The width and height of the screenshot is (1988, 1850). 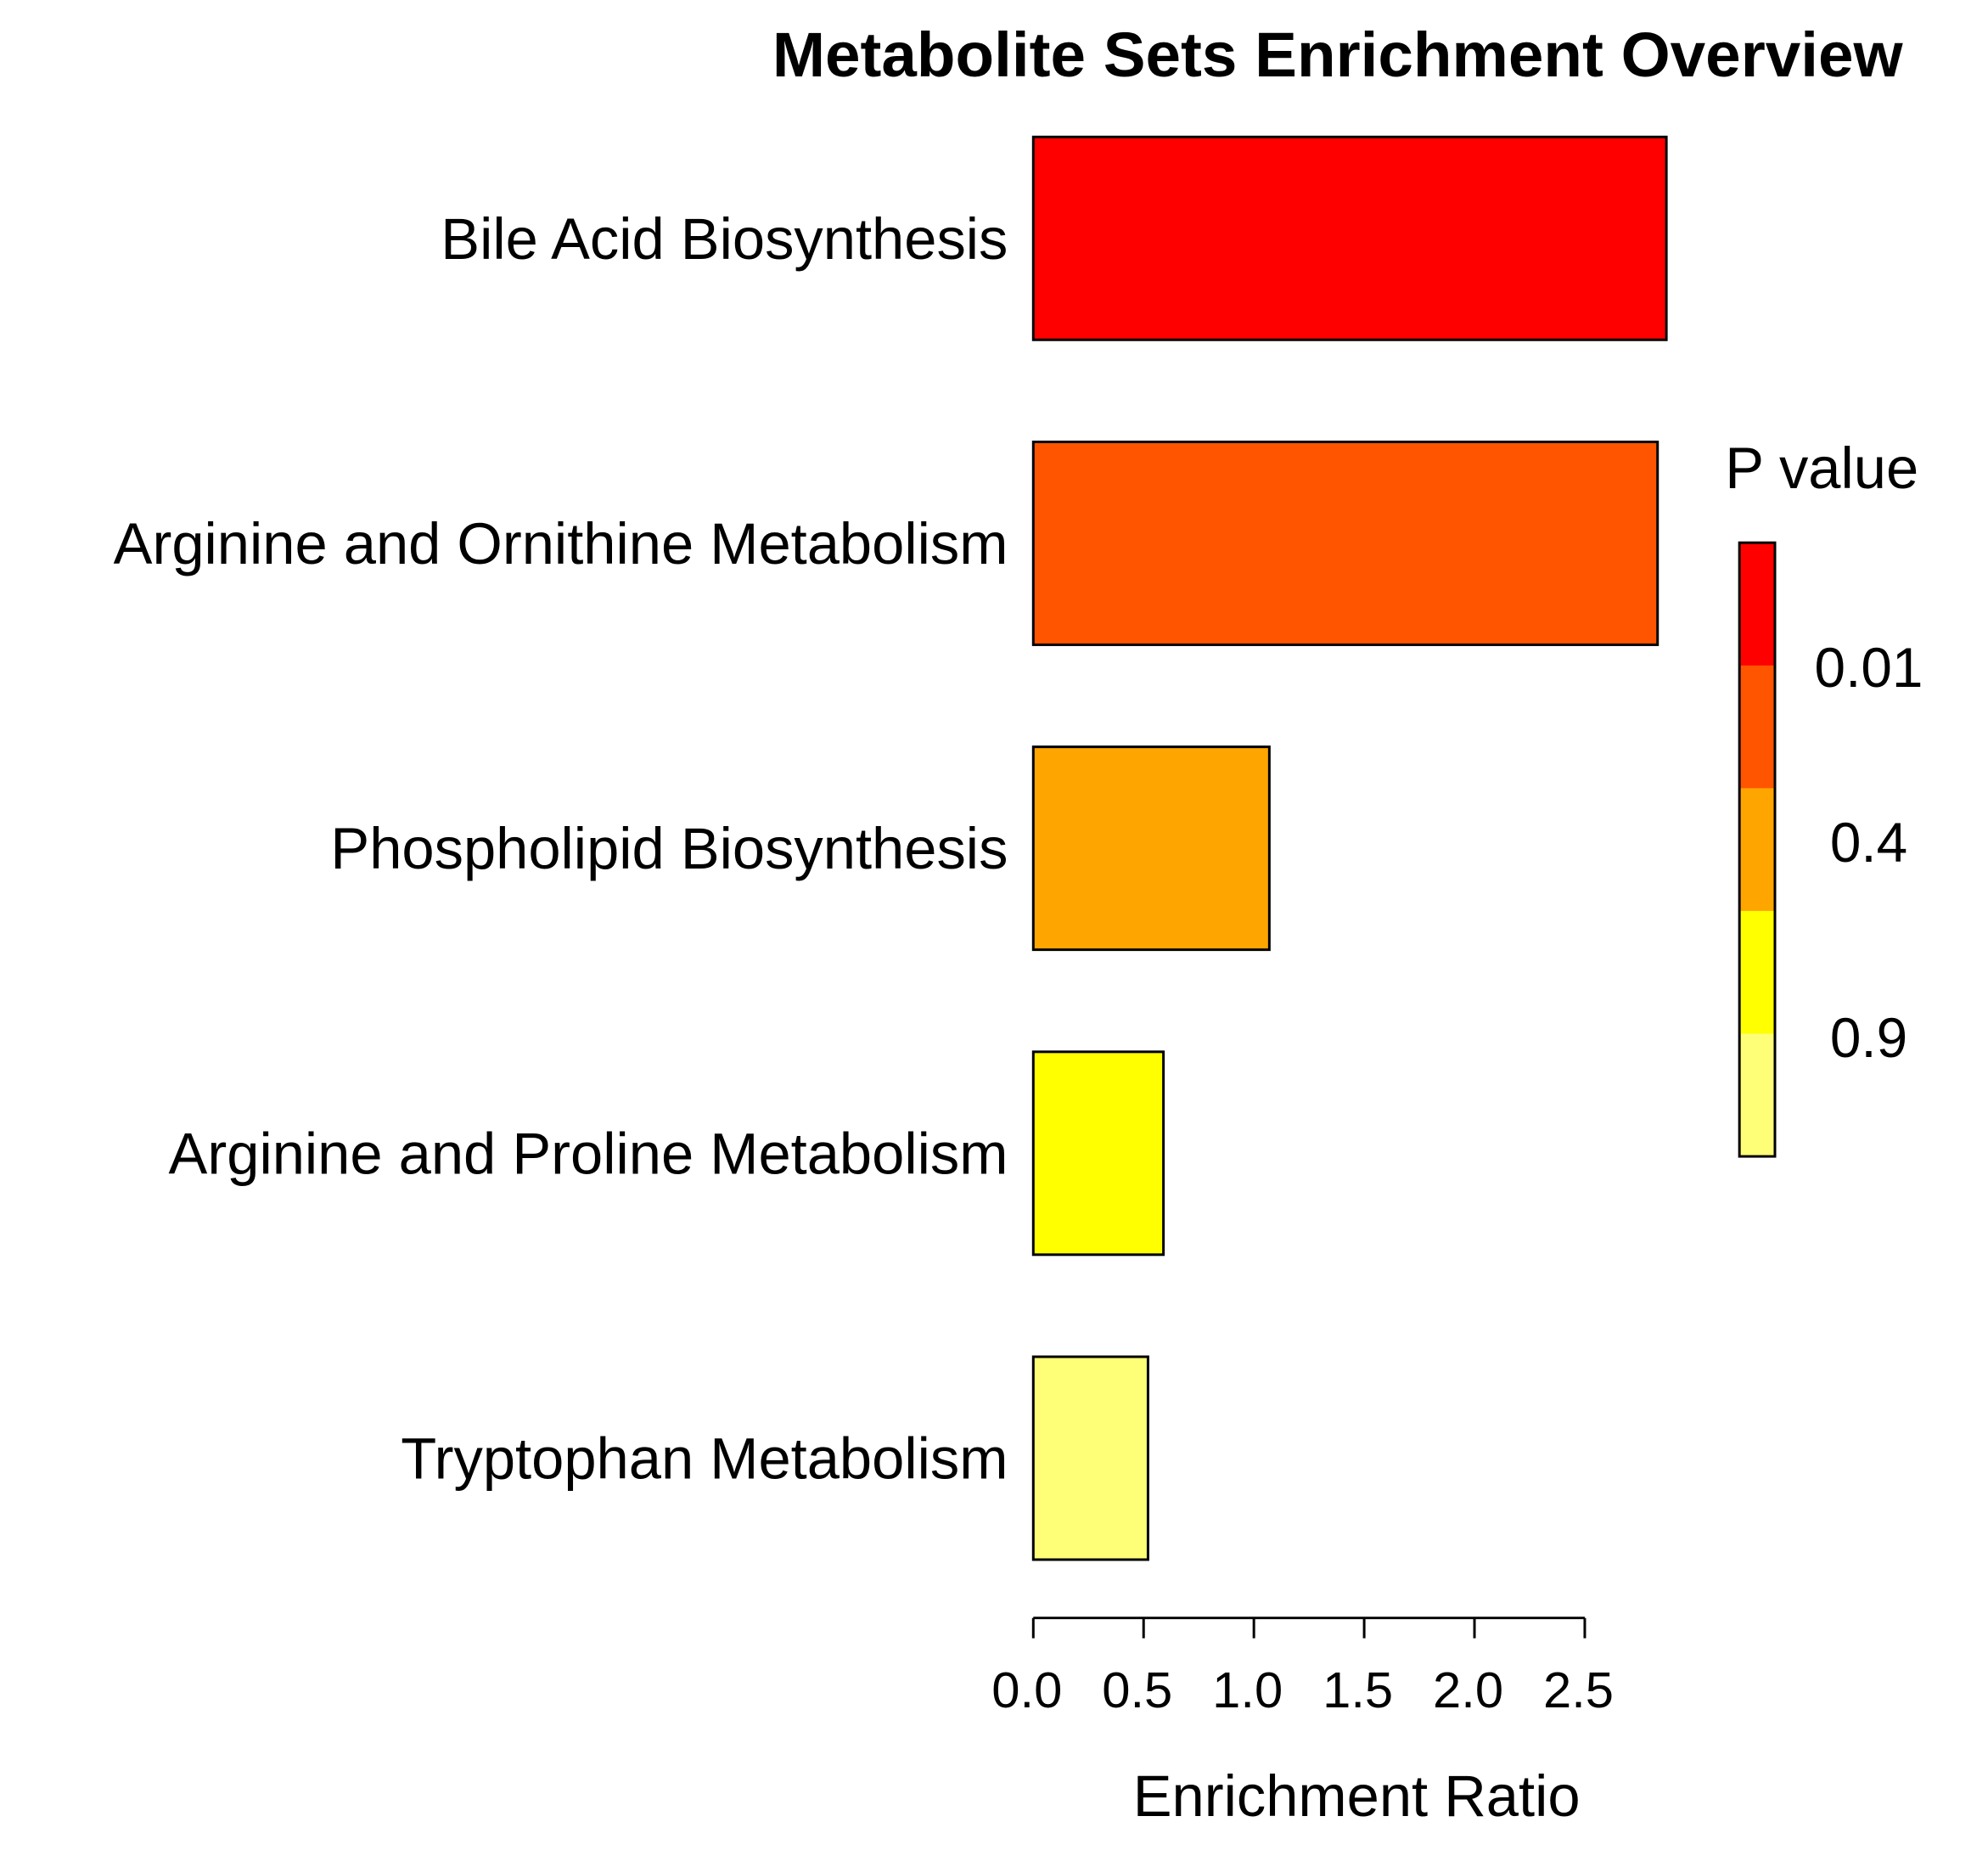 I want to click on colorbar-tick-label: 0.01, so click(x=1869, y=668).